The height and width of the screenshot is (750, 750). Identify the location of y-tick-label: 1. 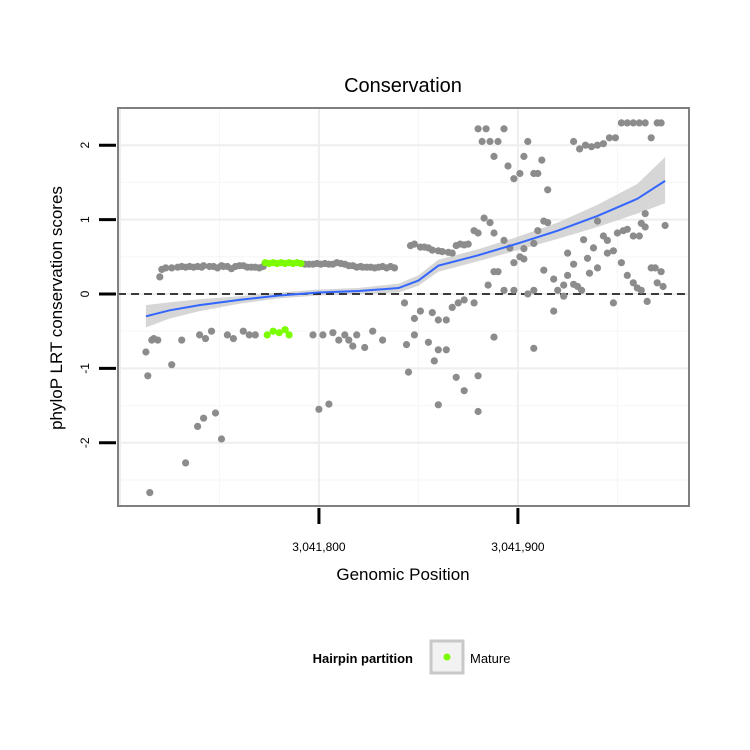
(85, 219).